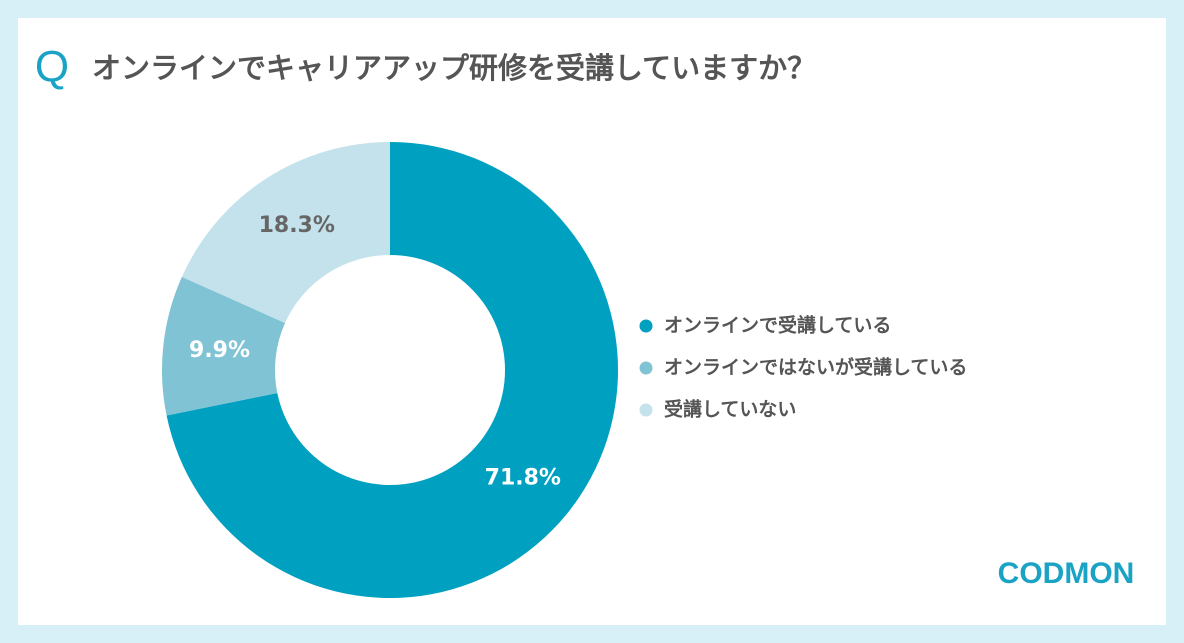  Describe the element at coordinates (454, 68) in the screenshot. I see `chart-title: オンラインでキャリアアップ研修を受講していますか？` at that location.